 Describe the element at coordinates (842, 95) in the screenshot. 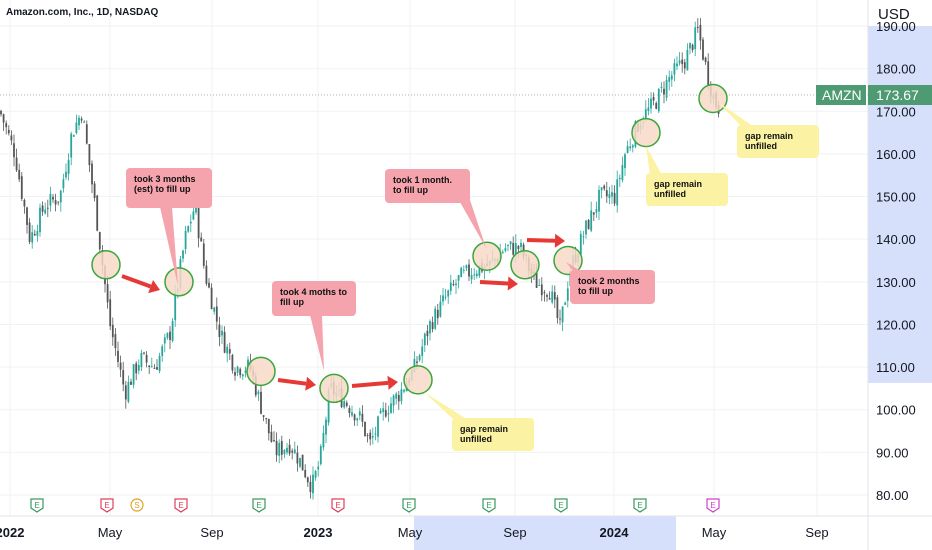

I see `symbol-tag-label: AMZN` at that location.